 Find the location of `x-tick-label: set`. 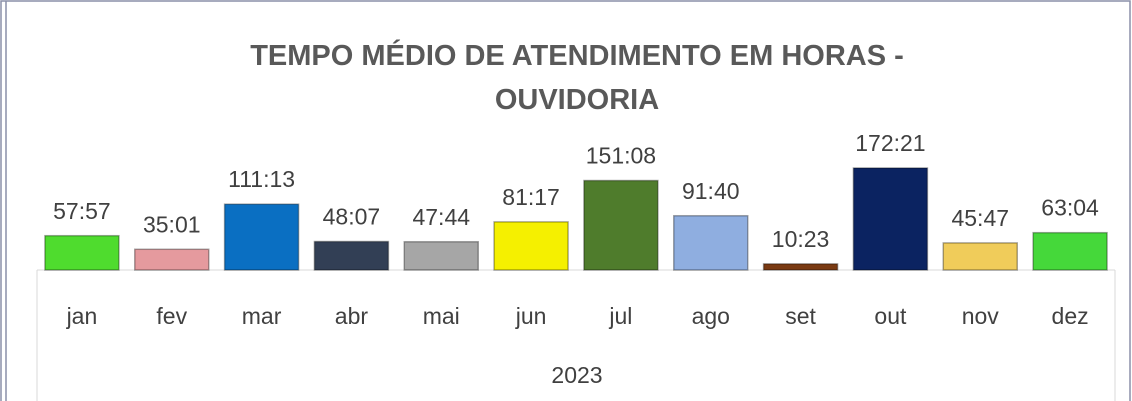

x-tick-label: set is located at coordinates (800, 316).